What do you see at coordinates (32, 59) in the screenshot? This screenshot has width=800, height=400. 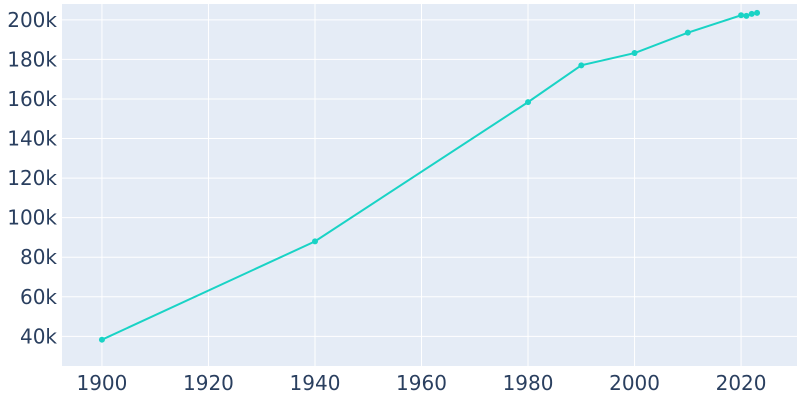 I see `y-tick-label: 180k` at bounding box center [32, 59].